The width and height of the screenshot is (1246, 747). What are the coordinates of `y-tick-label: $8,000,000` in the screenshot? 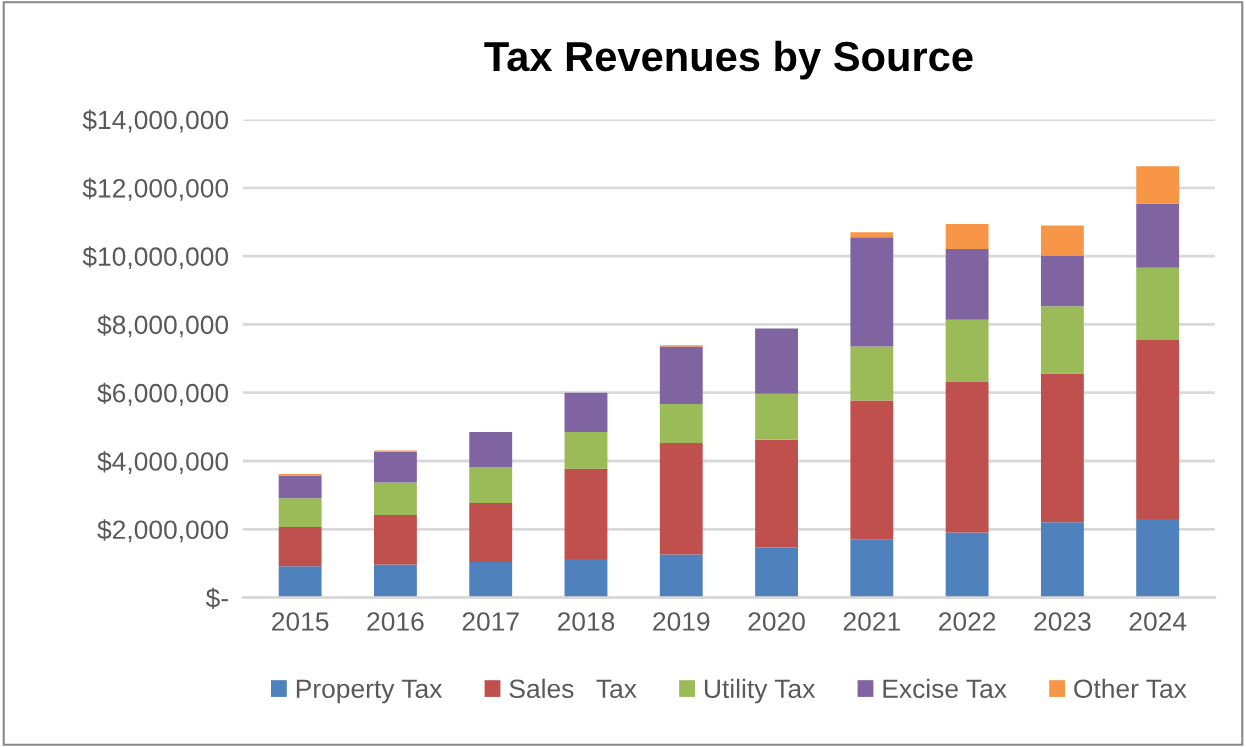 It's located at (163, 326).